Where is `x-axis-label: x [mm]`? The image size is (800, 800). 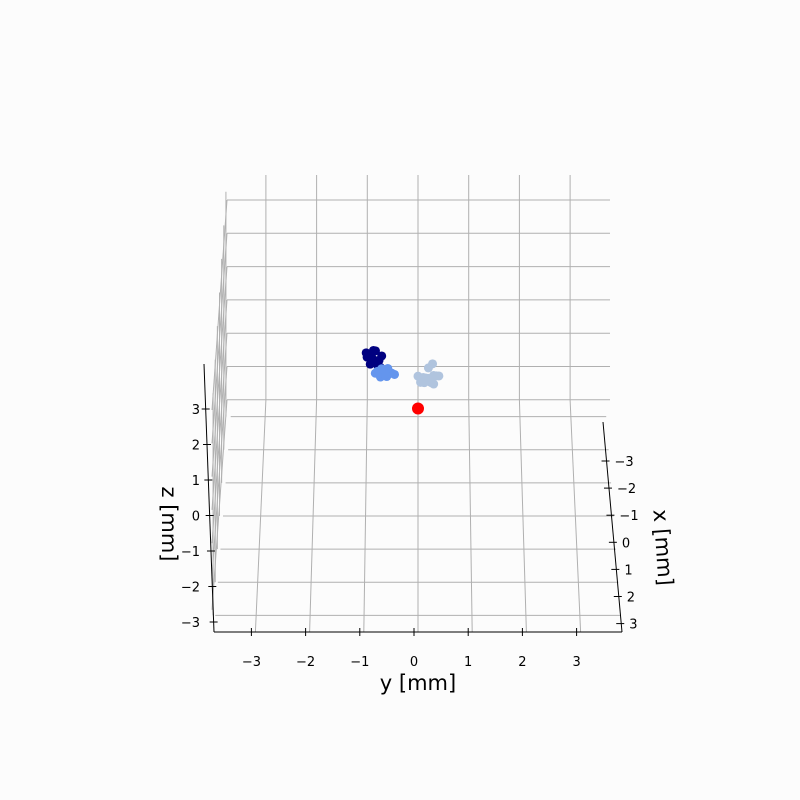
x-axis-label: x [mm] is located at coordinates (662, 548).